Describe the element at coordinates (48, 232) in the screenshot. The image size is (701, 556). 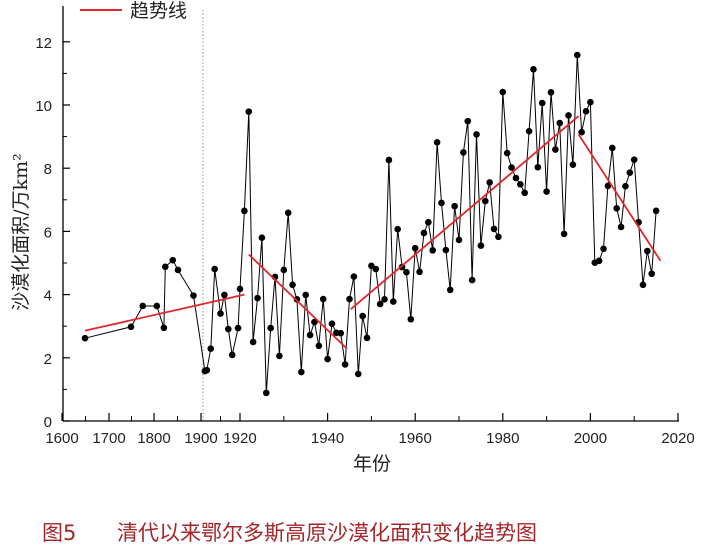
I see `y-tick-label: 6` at that location.